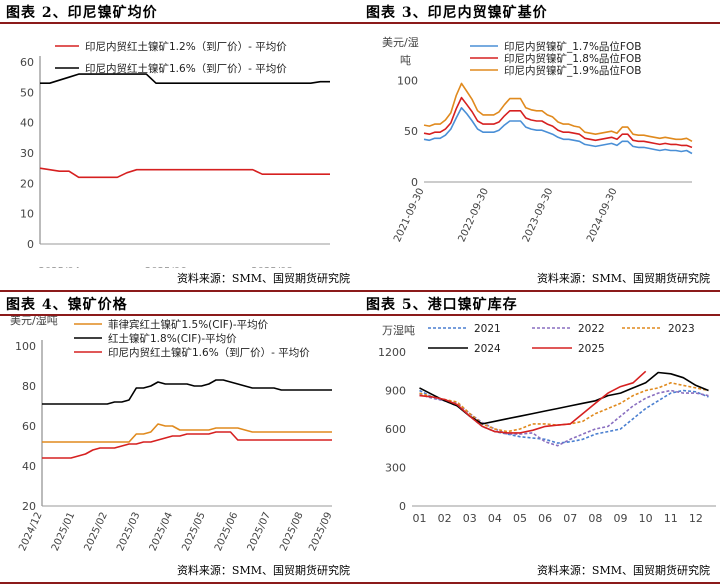 The image size is (720, 584). Describe the element at coordinates (400, 42) in the screenshot. I see `y-axis-label: 美元/湿` at that location.